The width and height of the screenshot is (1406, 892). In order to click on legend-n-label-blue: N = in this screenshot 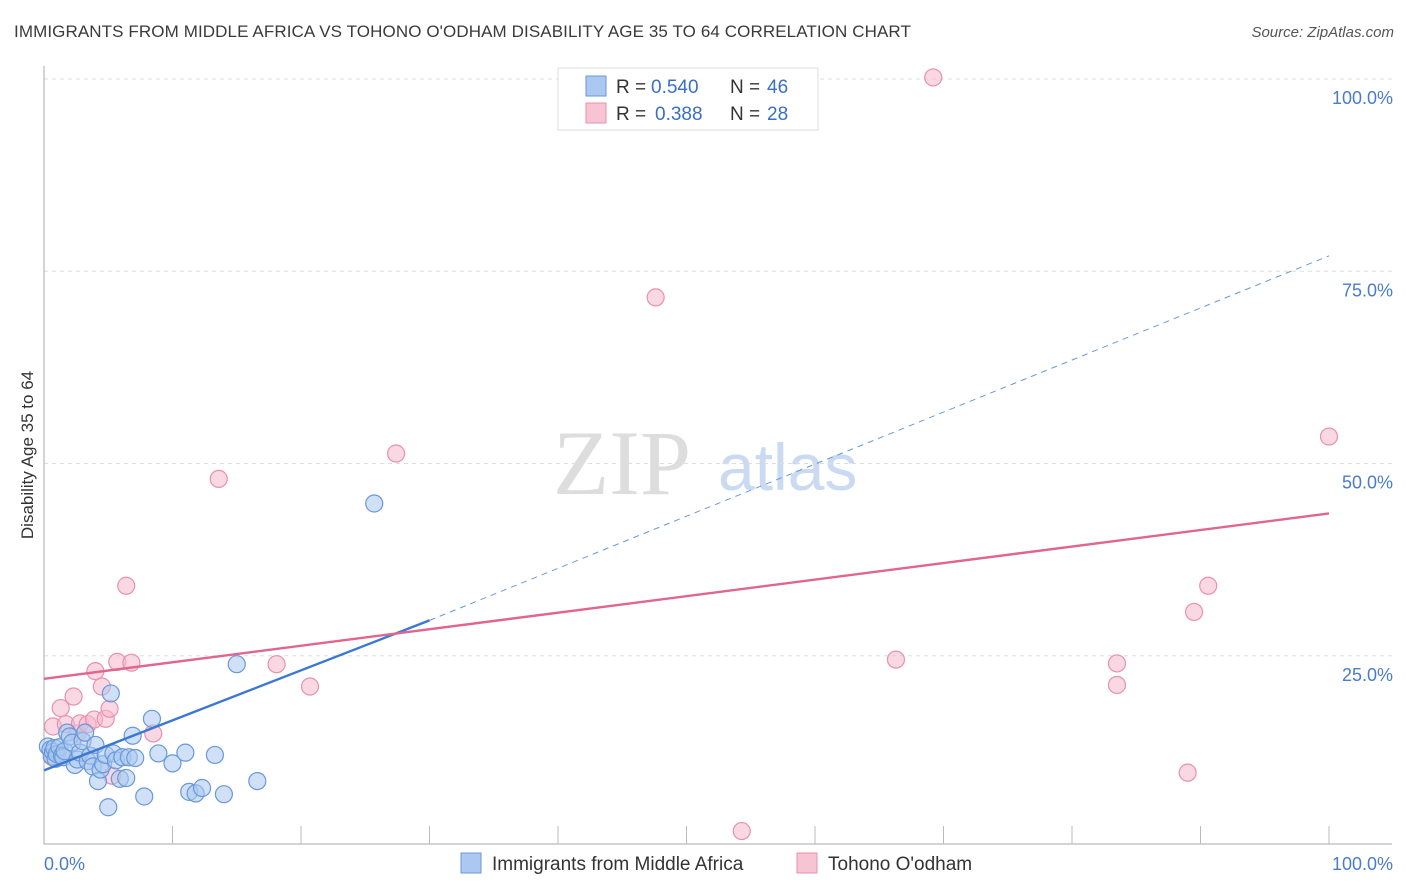, I will do `click(745, 87)`.